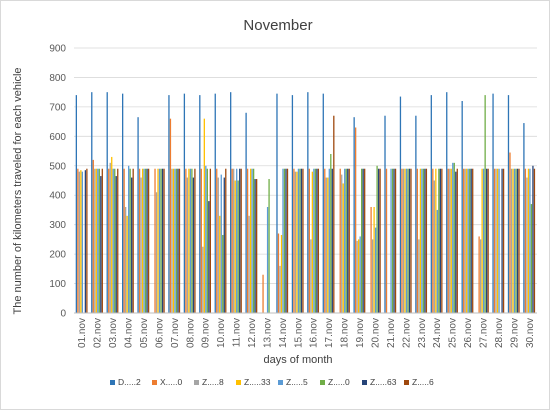 This screenshot has height=411, width=550. Describe the element at coordinates (57, 182) in the screenshot. I see `y-axis-ticks: 0 100 200 300 400 500 600 700 800 900` at that location.